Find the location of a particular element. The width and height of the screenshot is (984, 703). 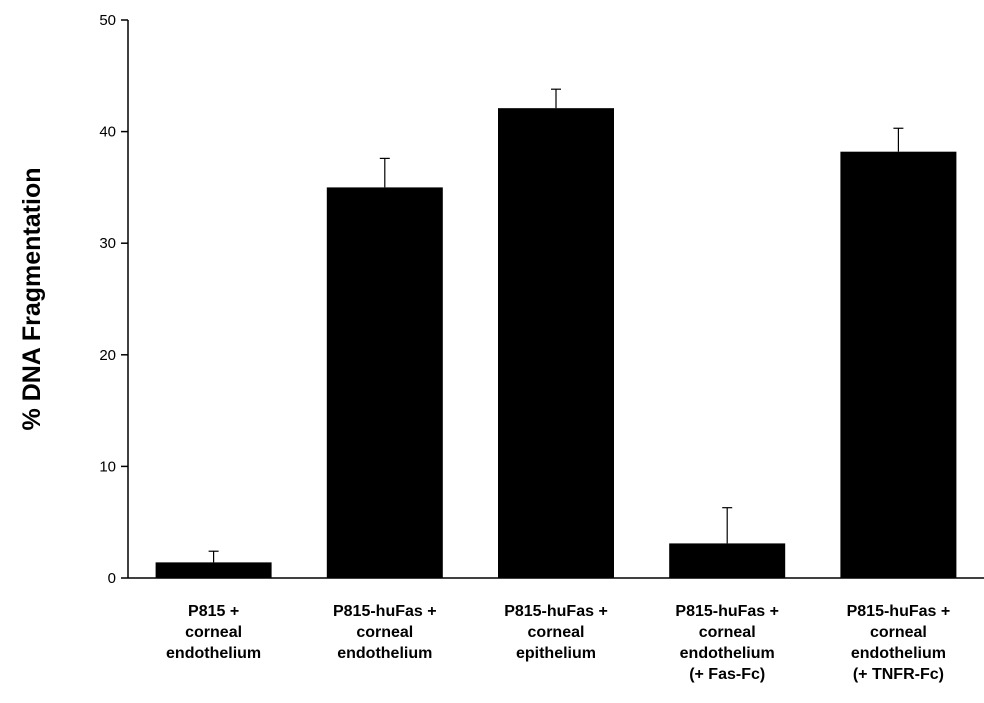

category-label: P815-huFas + corneal endothelium is located at coordinates (385, 632).